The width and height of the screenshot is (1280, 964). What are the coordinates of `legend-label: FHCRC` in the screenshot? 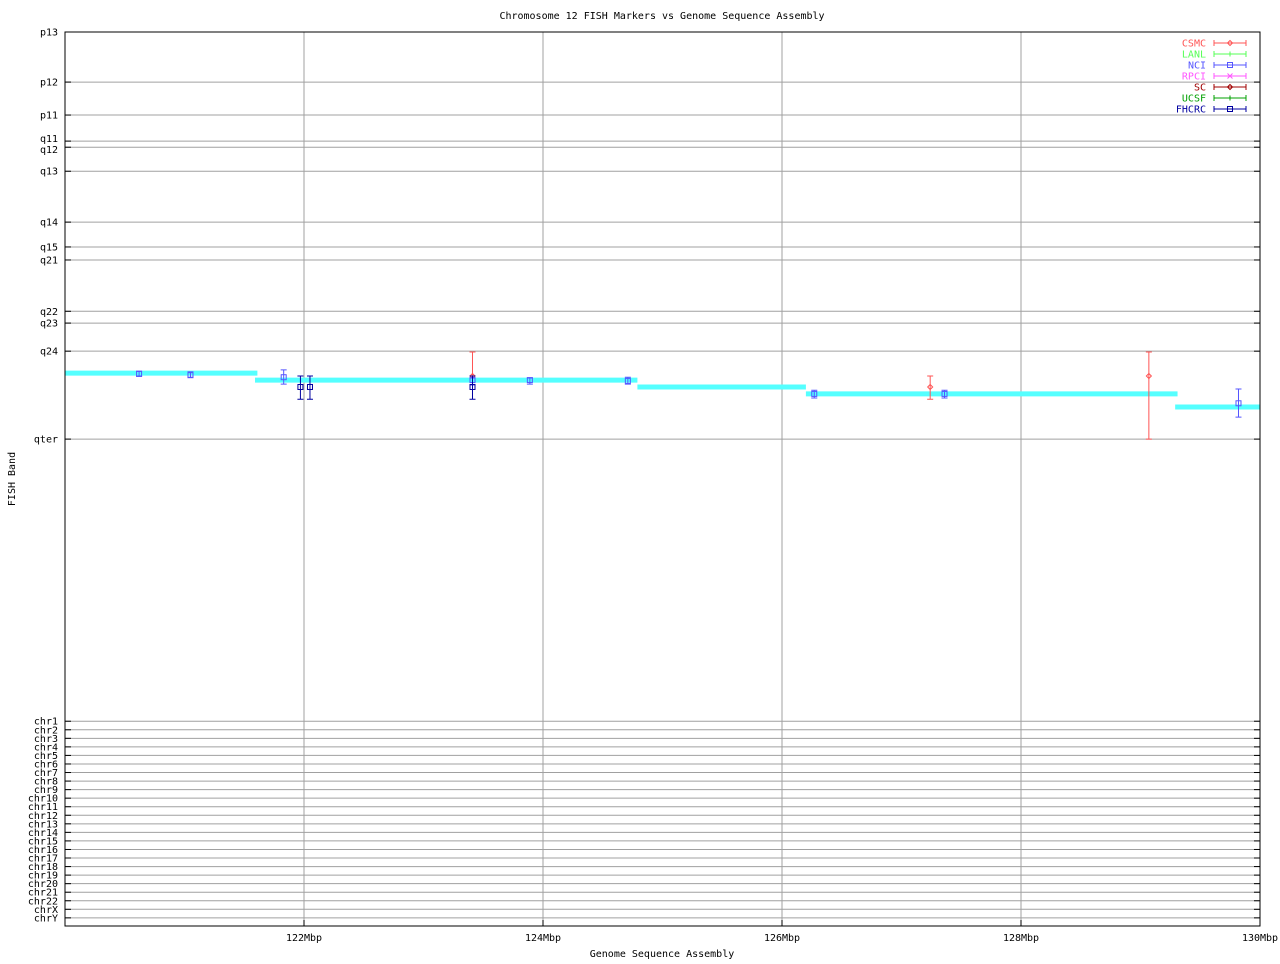 It's located at (1191, 110).